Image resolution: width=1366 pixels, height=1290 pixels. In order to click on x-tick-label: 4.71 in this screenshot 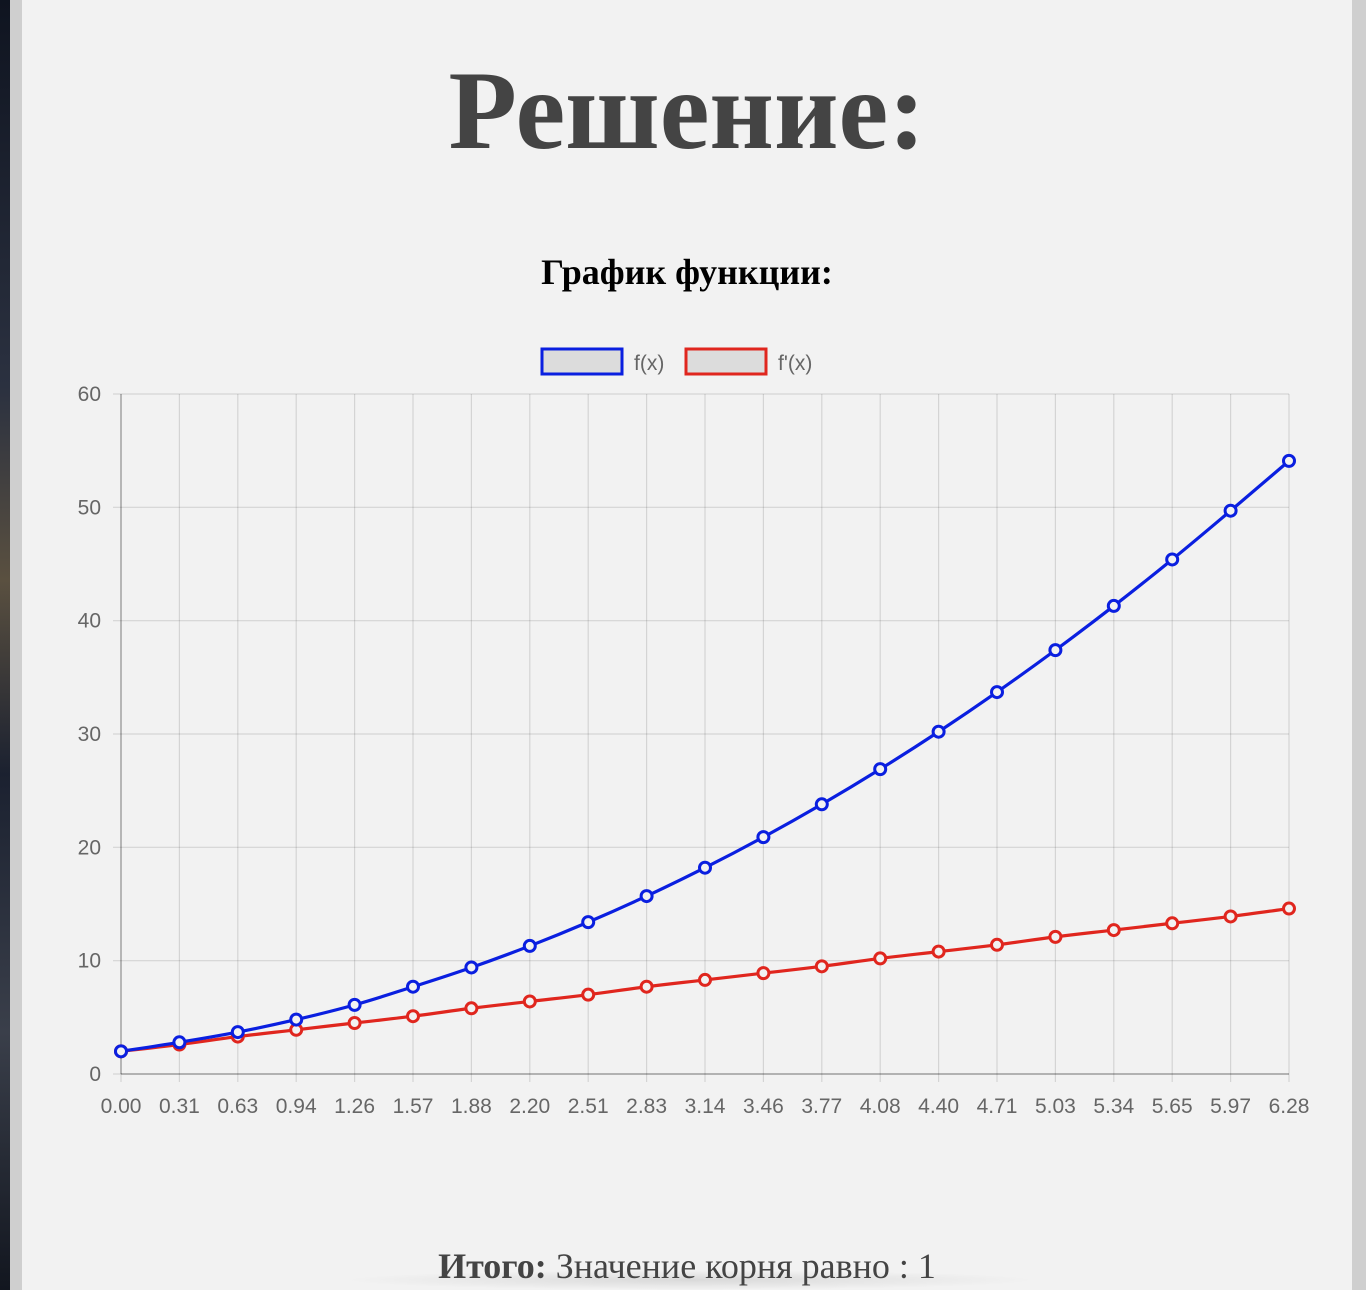, I will do `click(997, 1106)`.